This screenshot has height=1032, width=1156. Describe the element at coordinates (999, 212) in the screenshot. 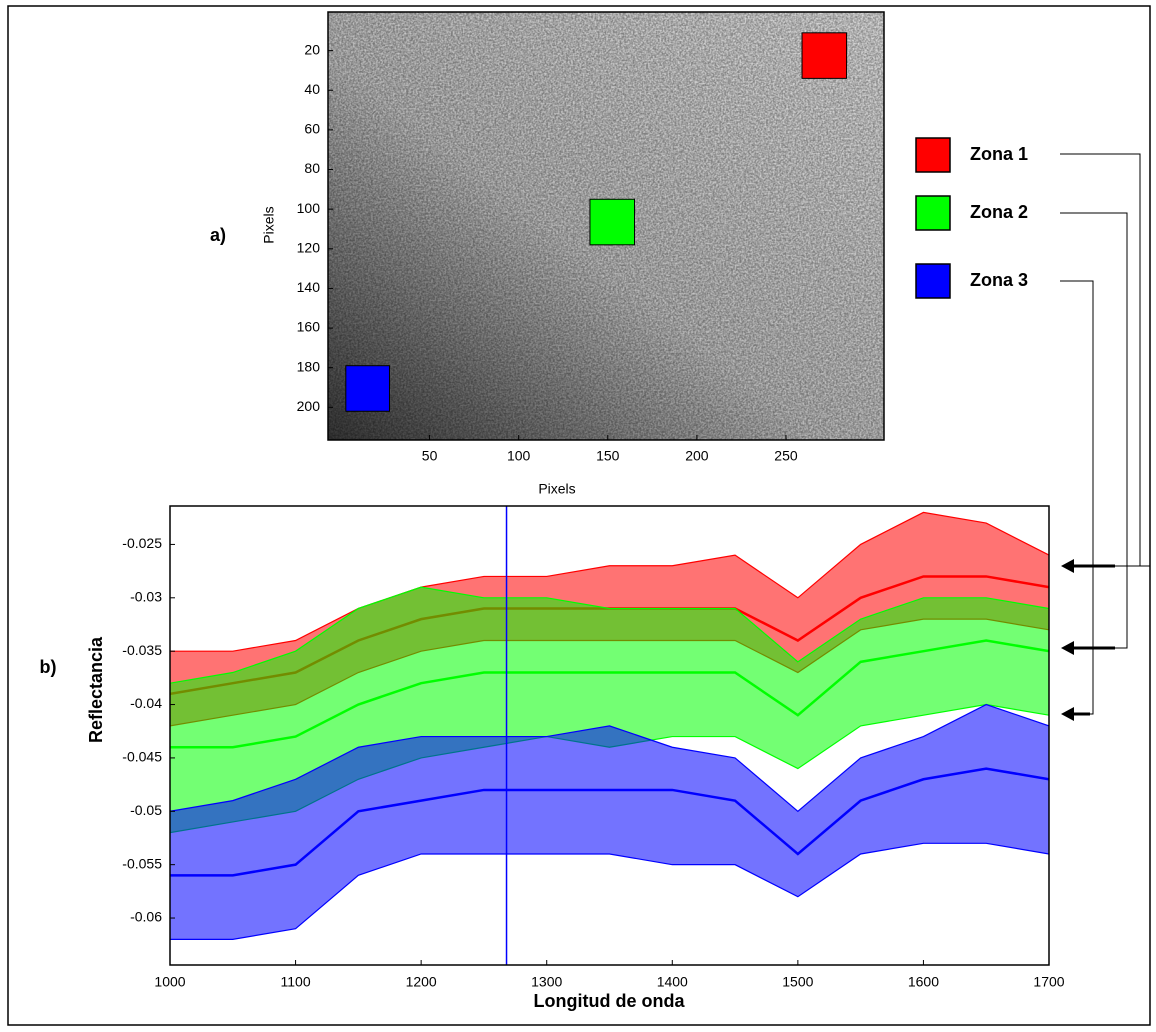

I see `legend-label: Zona 2` at that location.